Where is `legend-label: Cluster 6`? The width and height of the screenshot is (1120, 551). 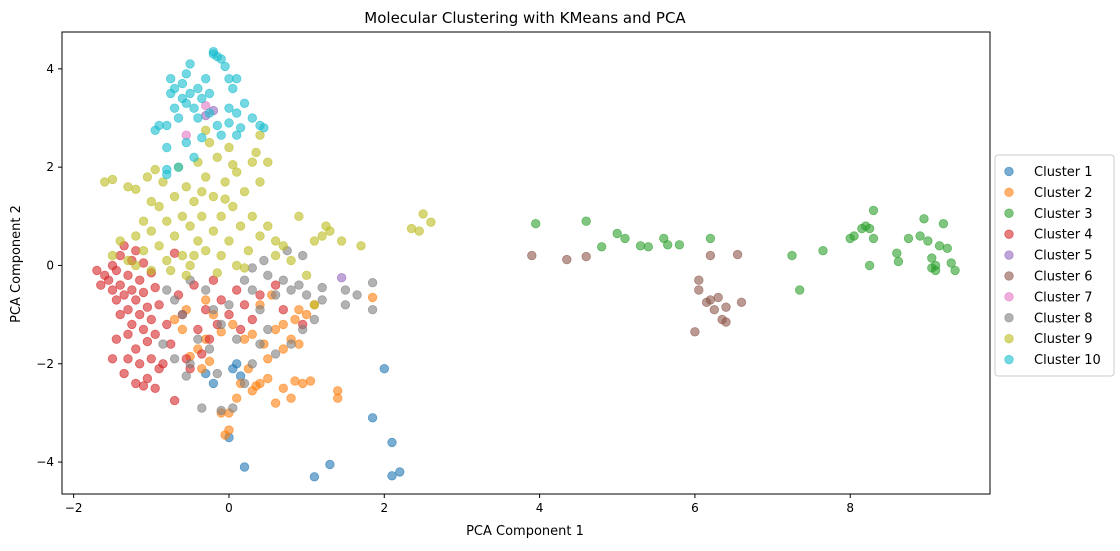
legend-label: Cluster 6 is located at coordinates (1063, 276).